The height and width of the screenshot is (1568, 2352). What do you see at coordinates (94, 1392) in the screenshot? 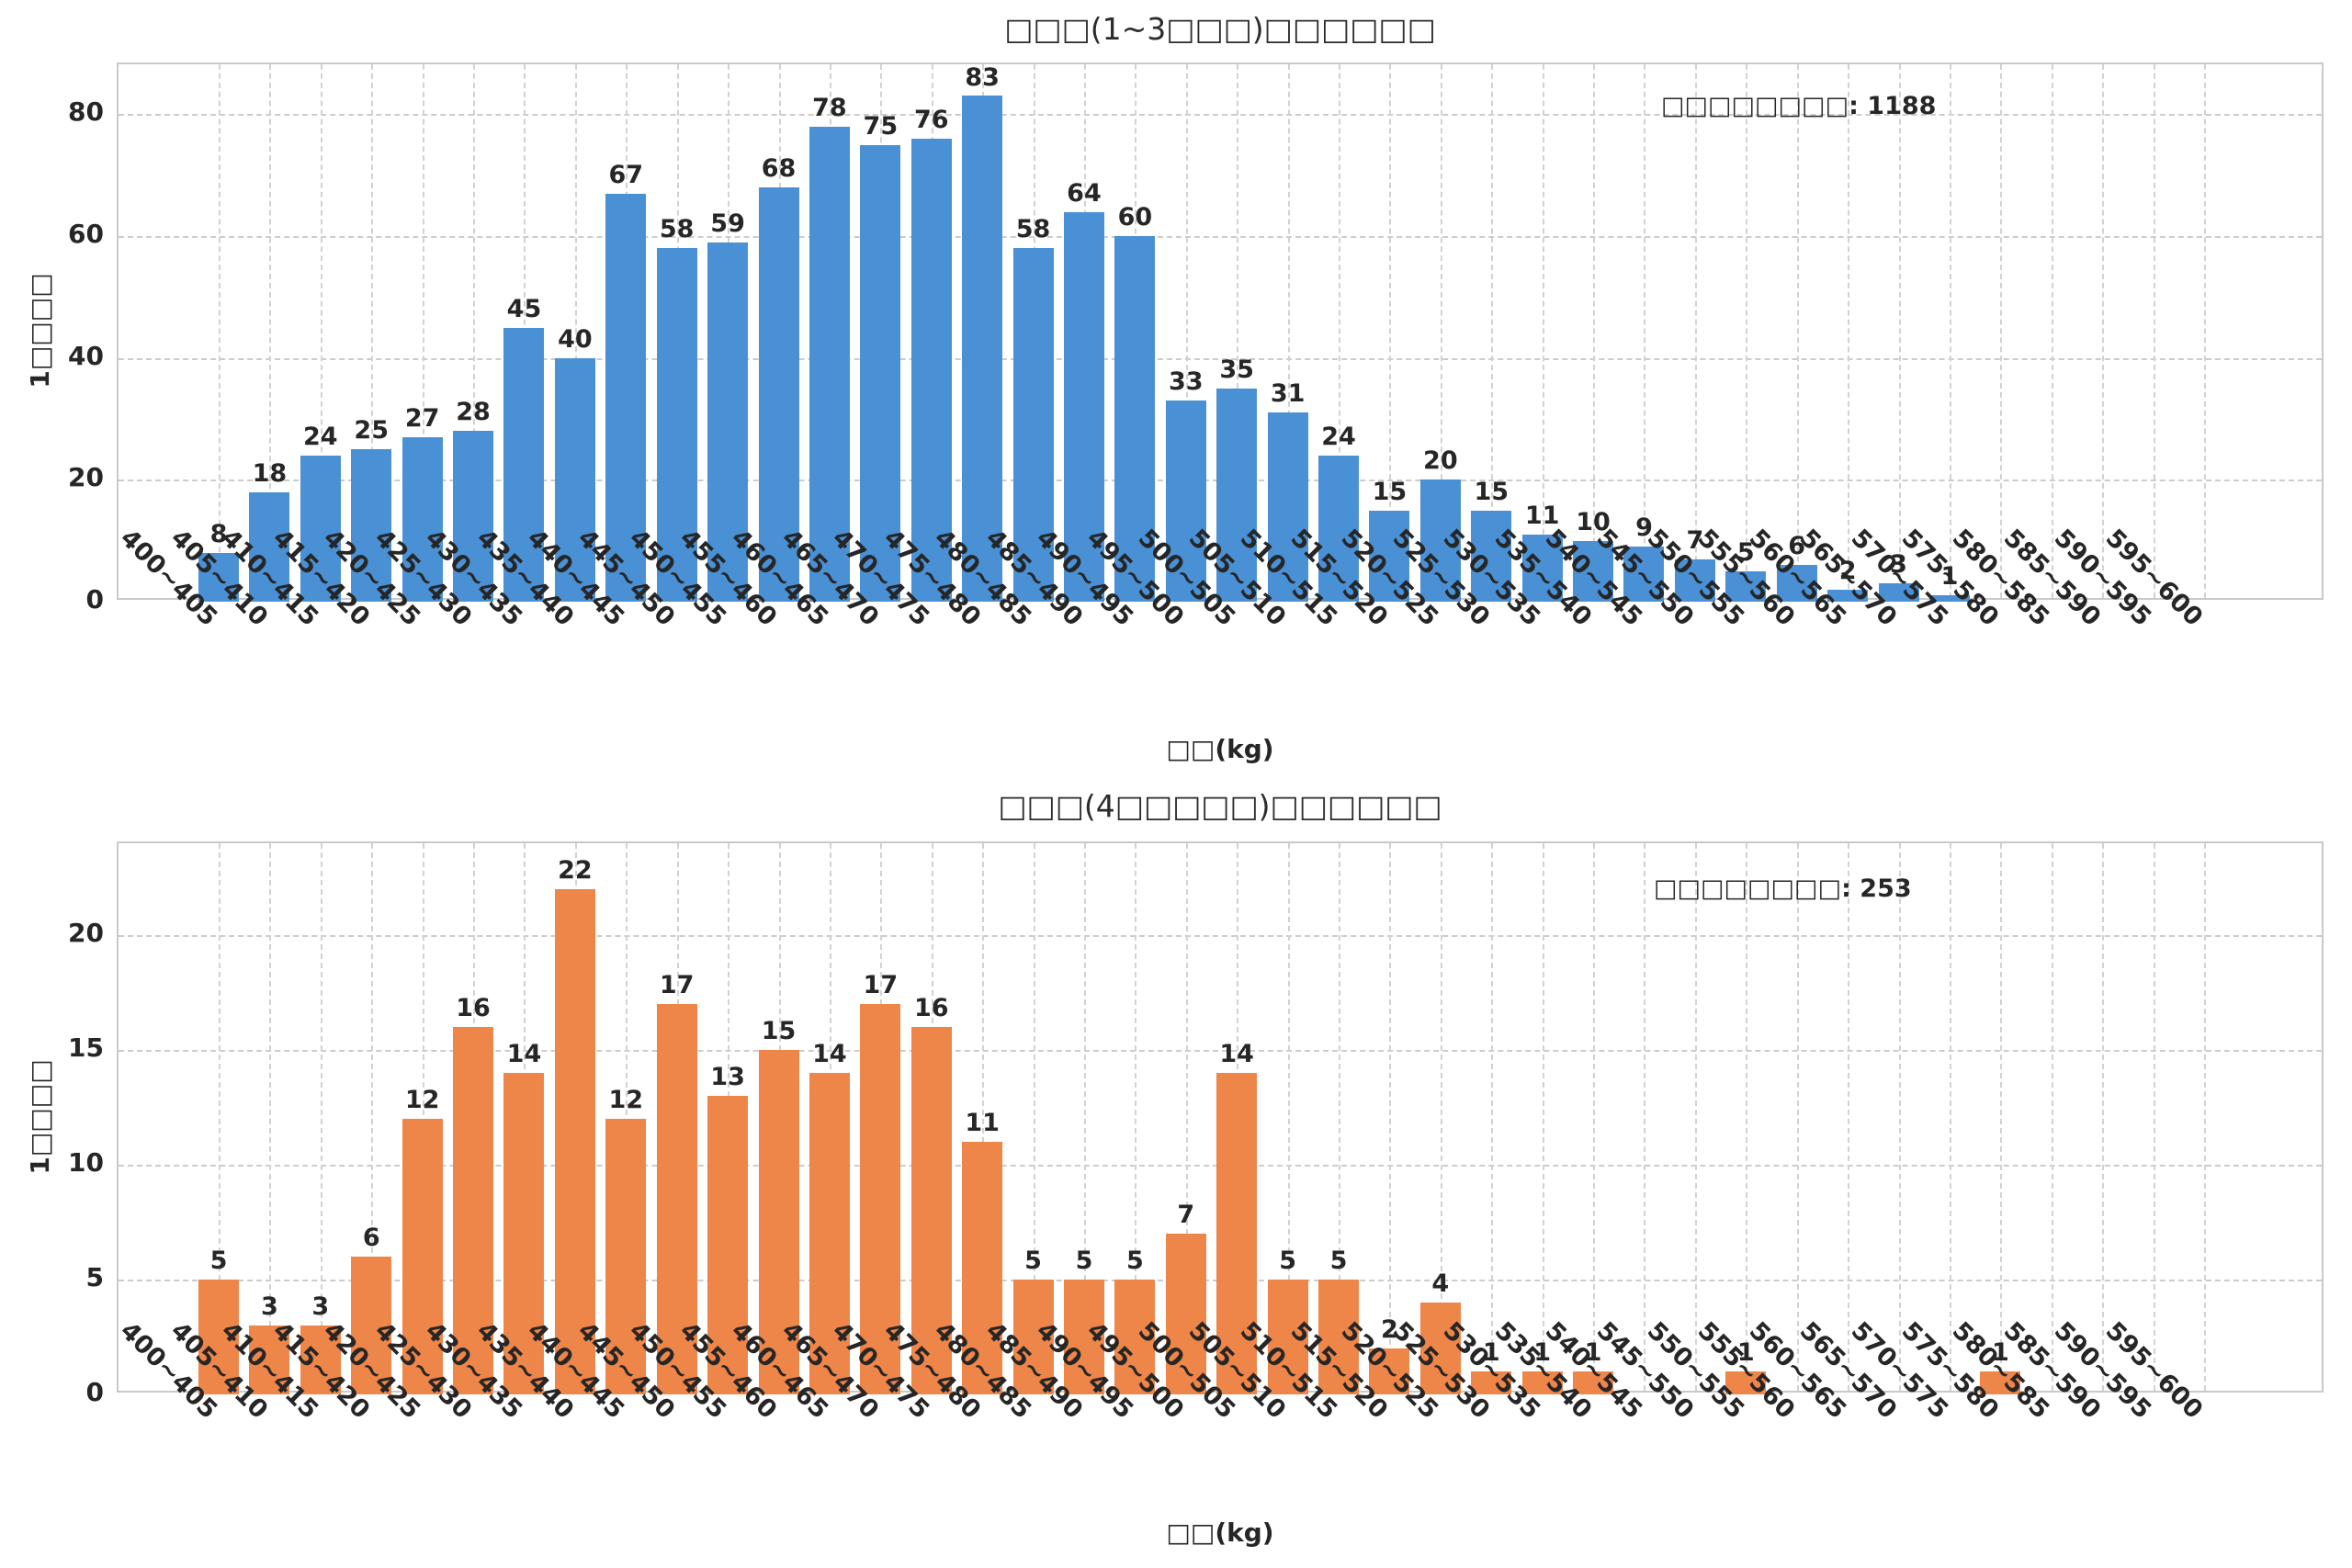
I see `y-tick-label: 0` at bounding box center [94, 1392].